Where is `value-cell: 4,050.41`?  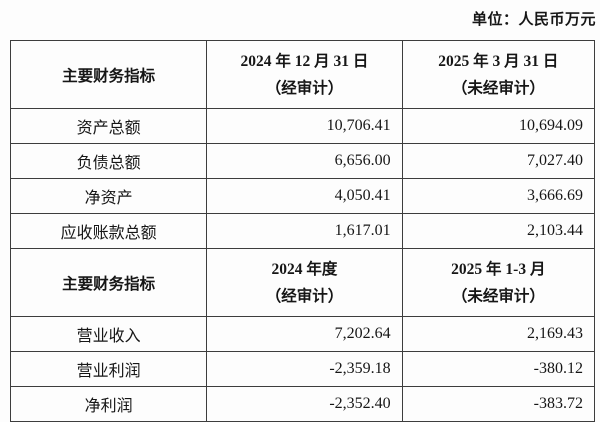 value-cell: 4,050.41 is located at coordinates (304, 196).